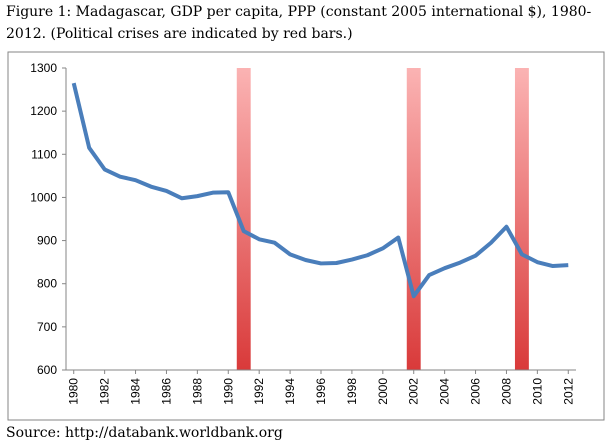 This screenshot has height=448, width=611. Describe the element at coordinates (352, 391) in the screenshot. I see `x-tick-label: 1998` at that location.